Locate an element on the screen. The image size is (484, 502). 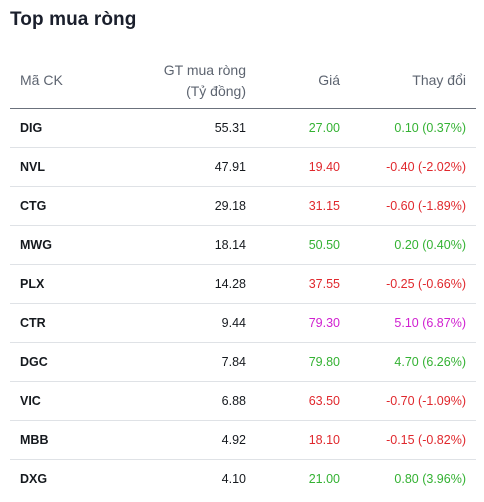
column-header-value-line1: GT mua ròng is located at coordinates (204, 69).